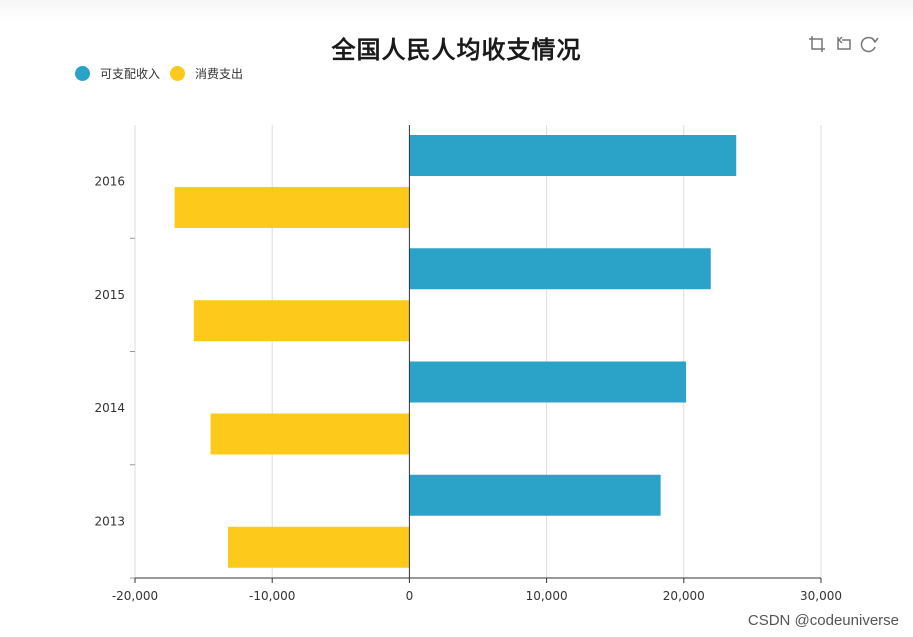  Describe the element at coordinates (560, 269) in the screenshot. I see `bar-income-2015` at that location.